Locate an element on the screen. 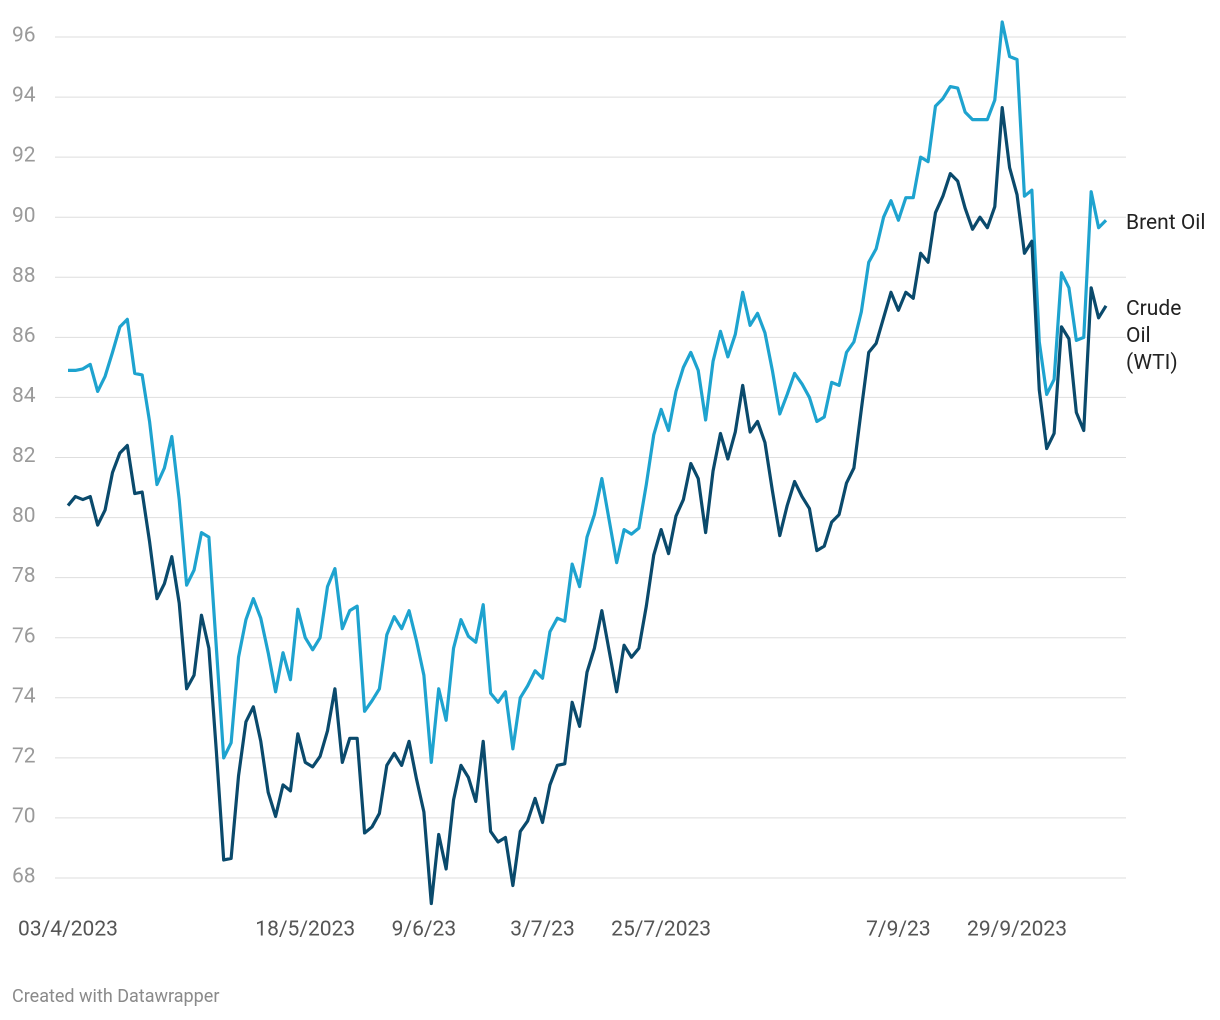 This screenshot has height=1020, width=1220. x-tick-label: 3/7/23 is located at coordinates (542, 930).